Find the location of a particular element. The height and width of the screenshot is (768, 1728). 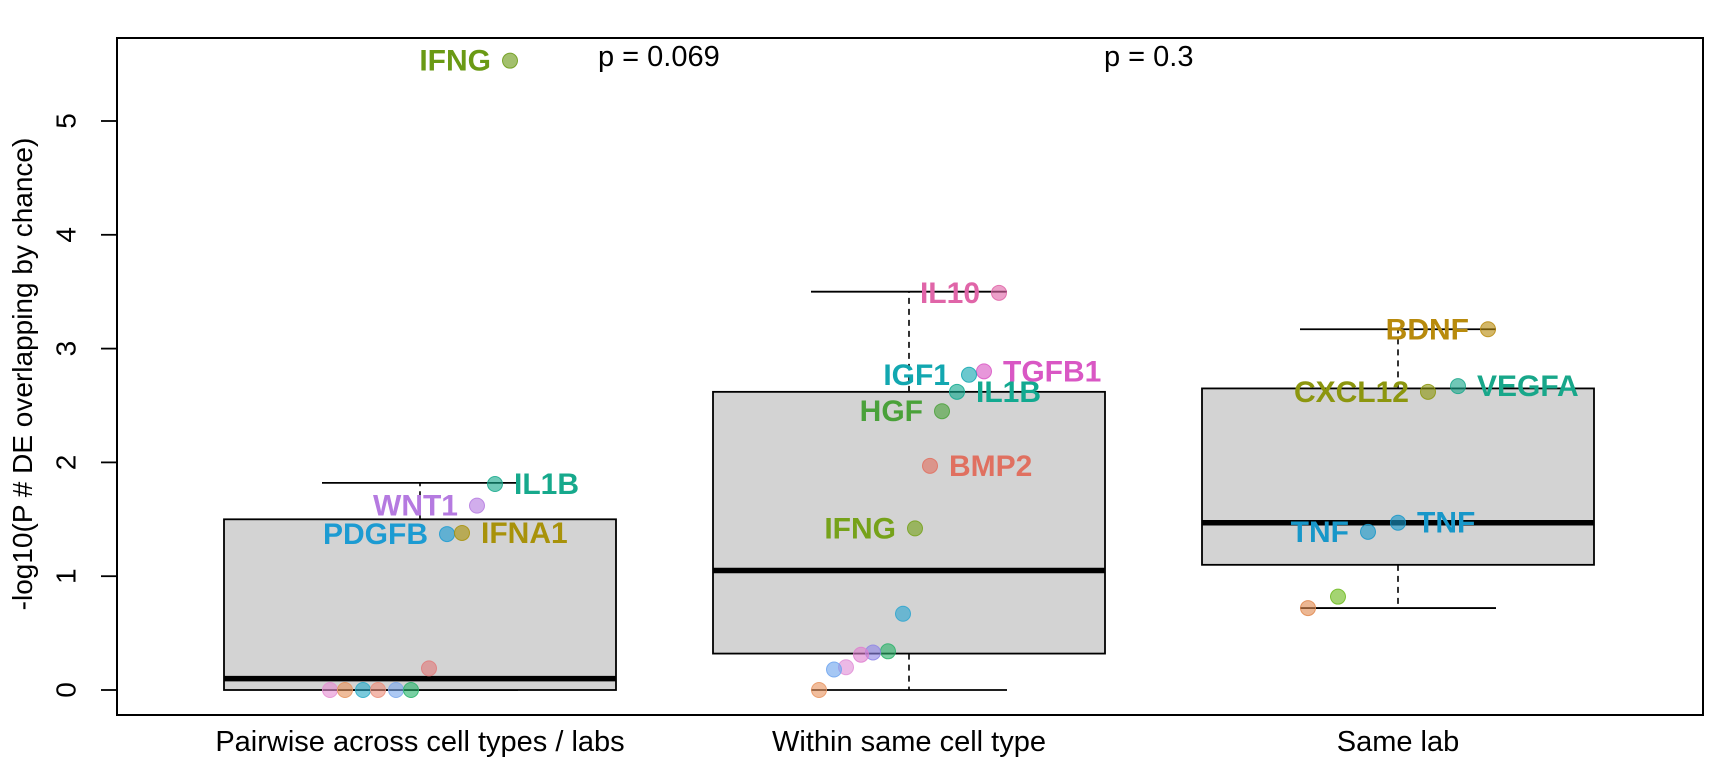

point-label: BDNF is located at coordinates (1427, 329).